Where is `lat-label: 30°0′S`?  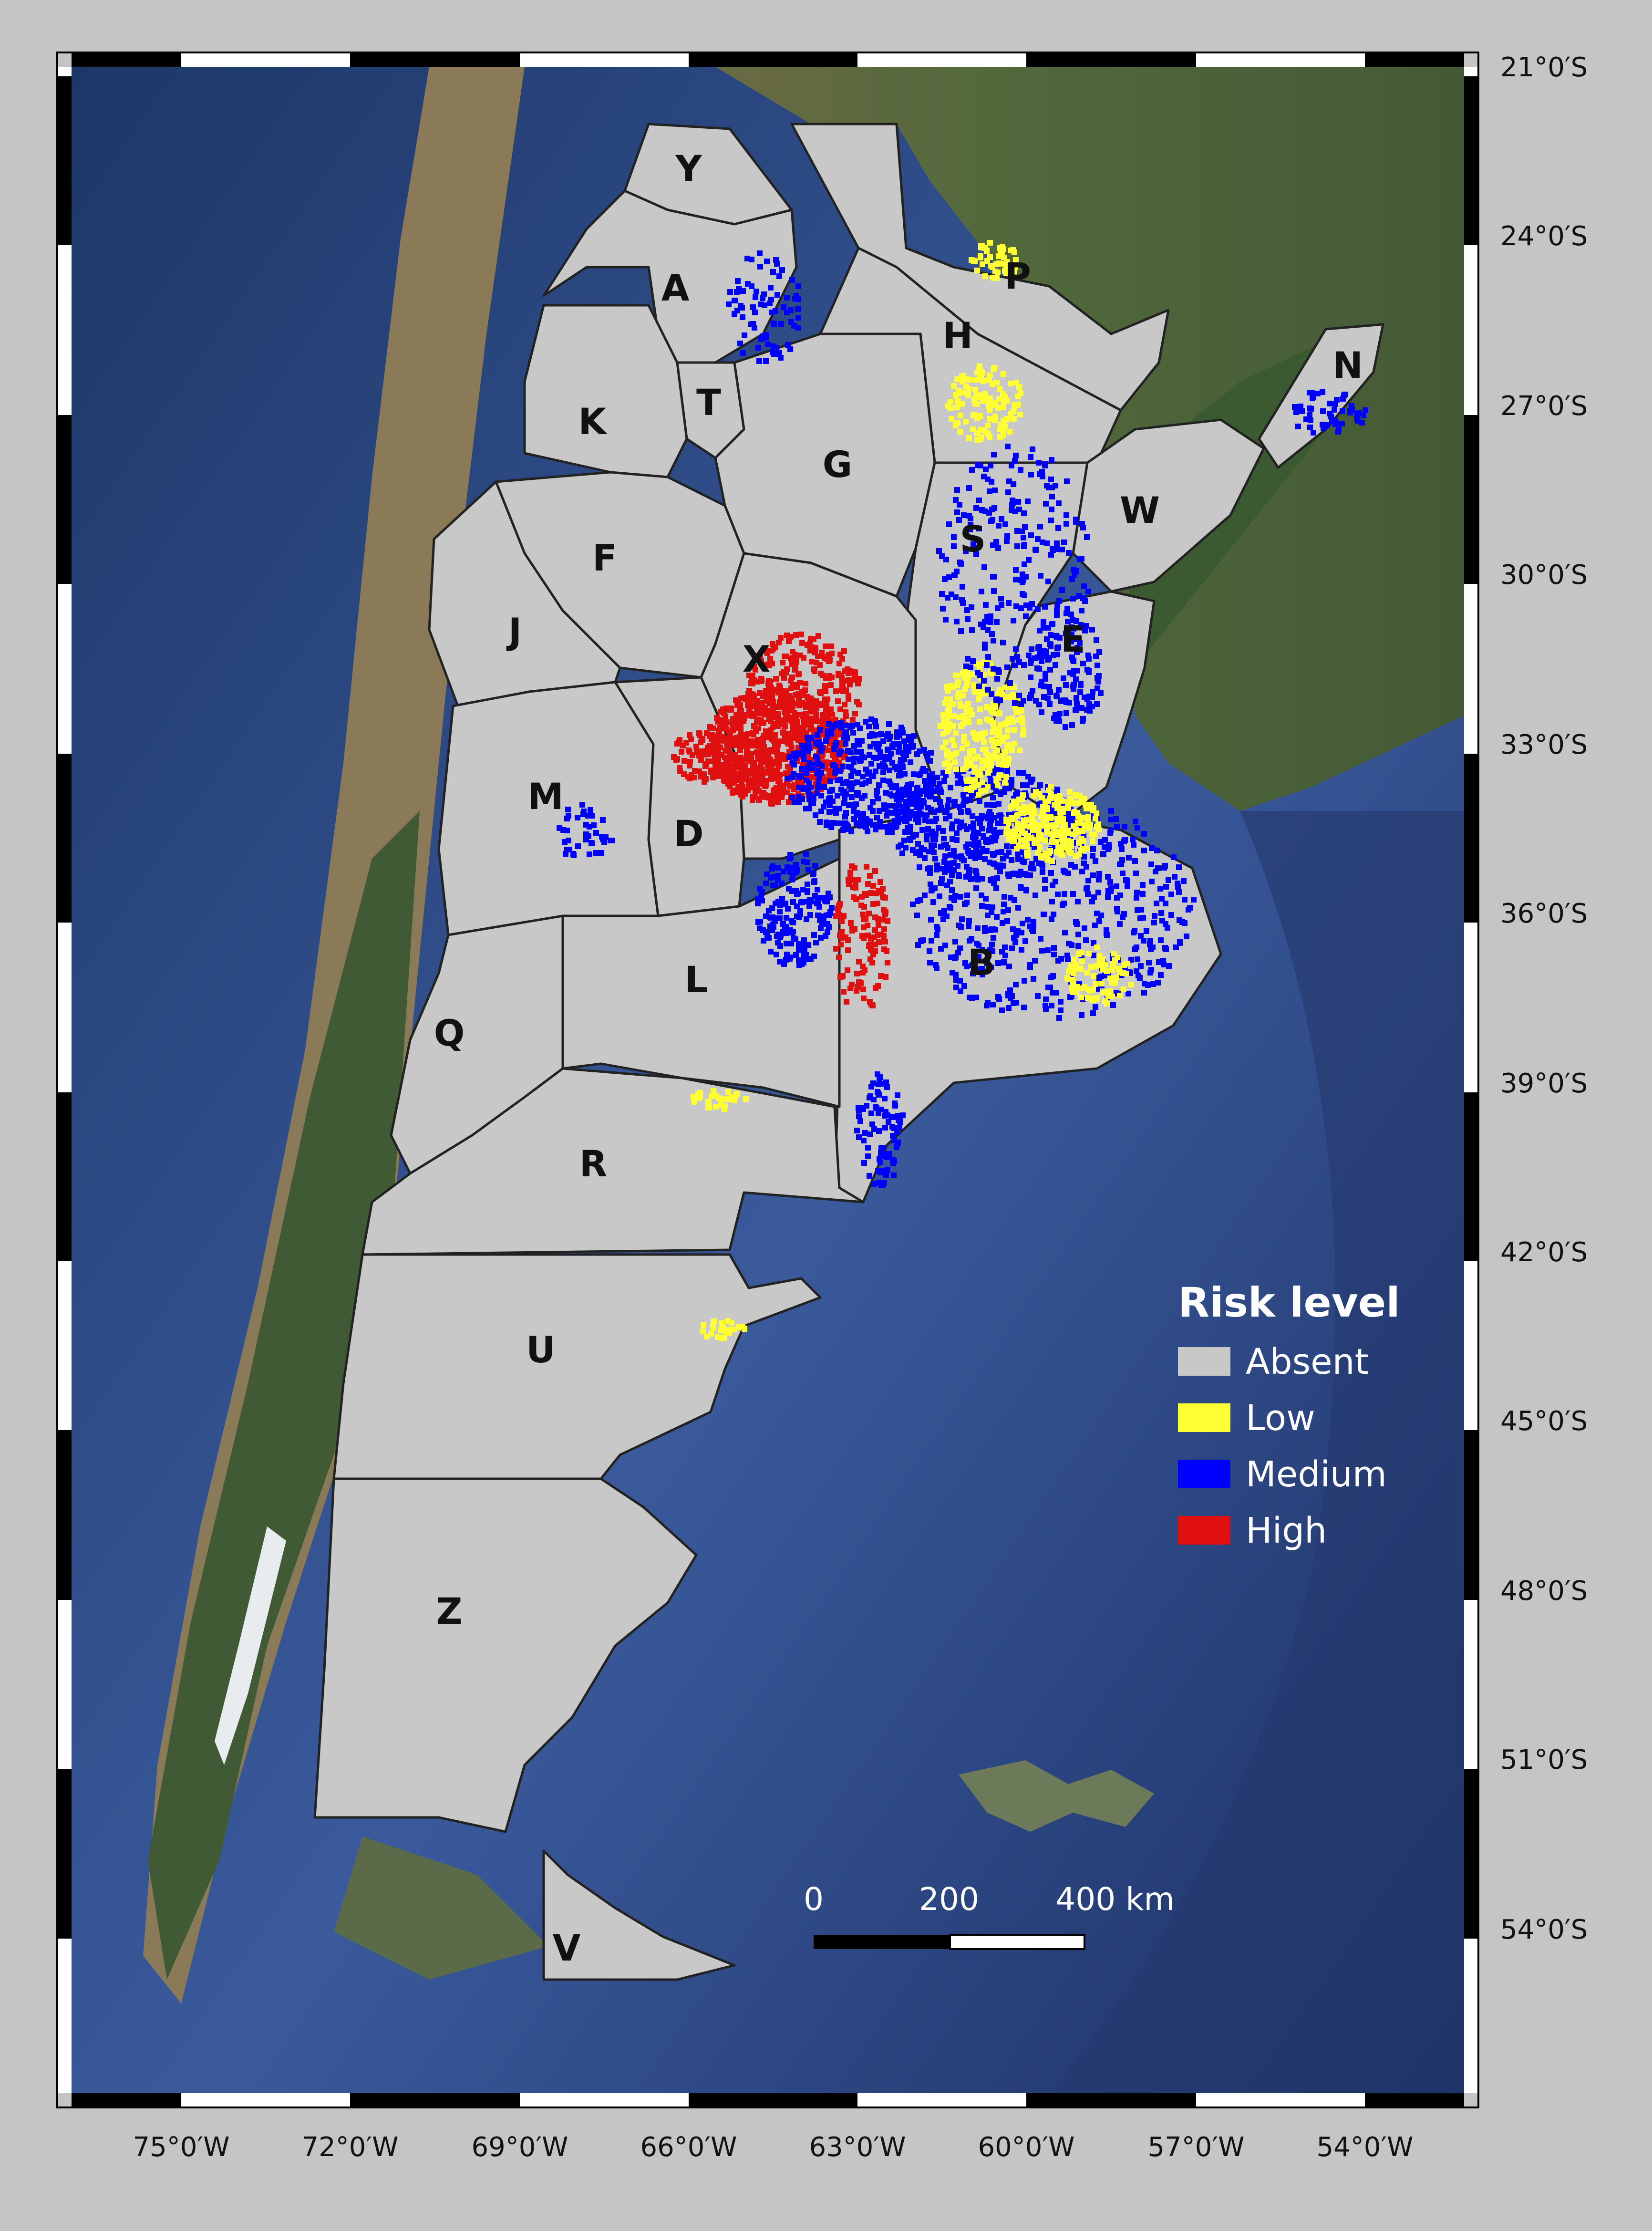
lat-label: 30°0′S is located at coordinates (1544, 575).